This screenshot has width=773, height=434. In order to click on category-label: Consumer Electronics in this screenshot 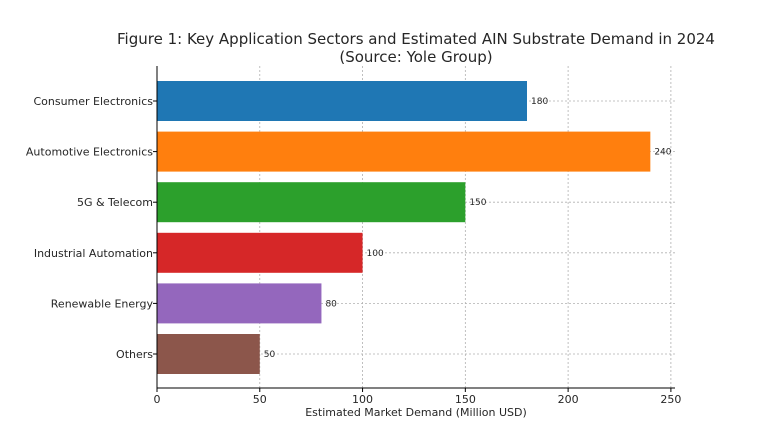, I will do `click(93, 101)`.